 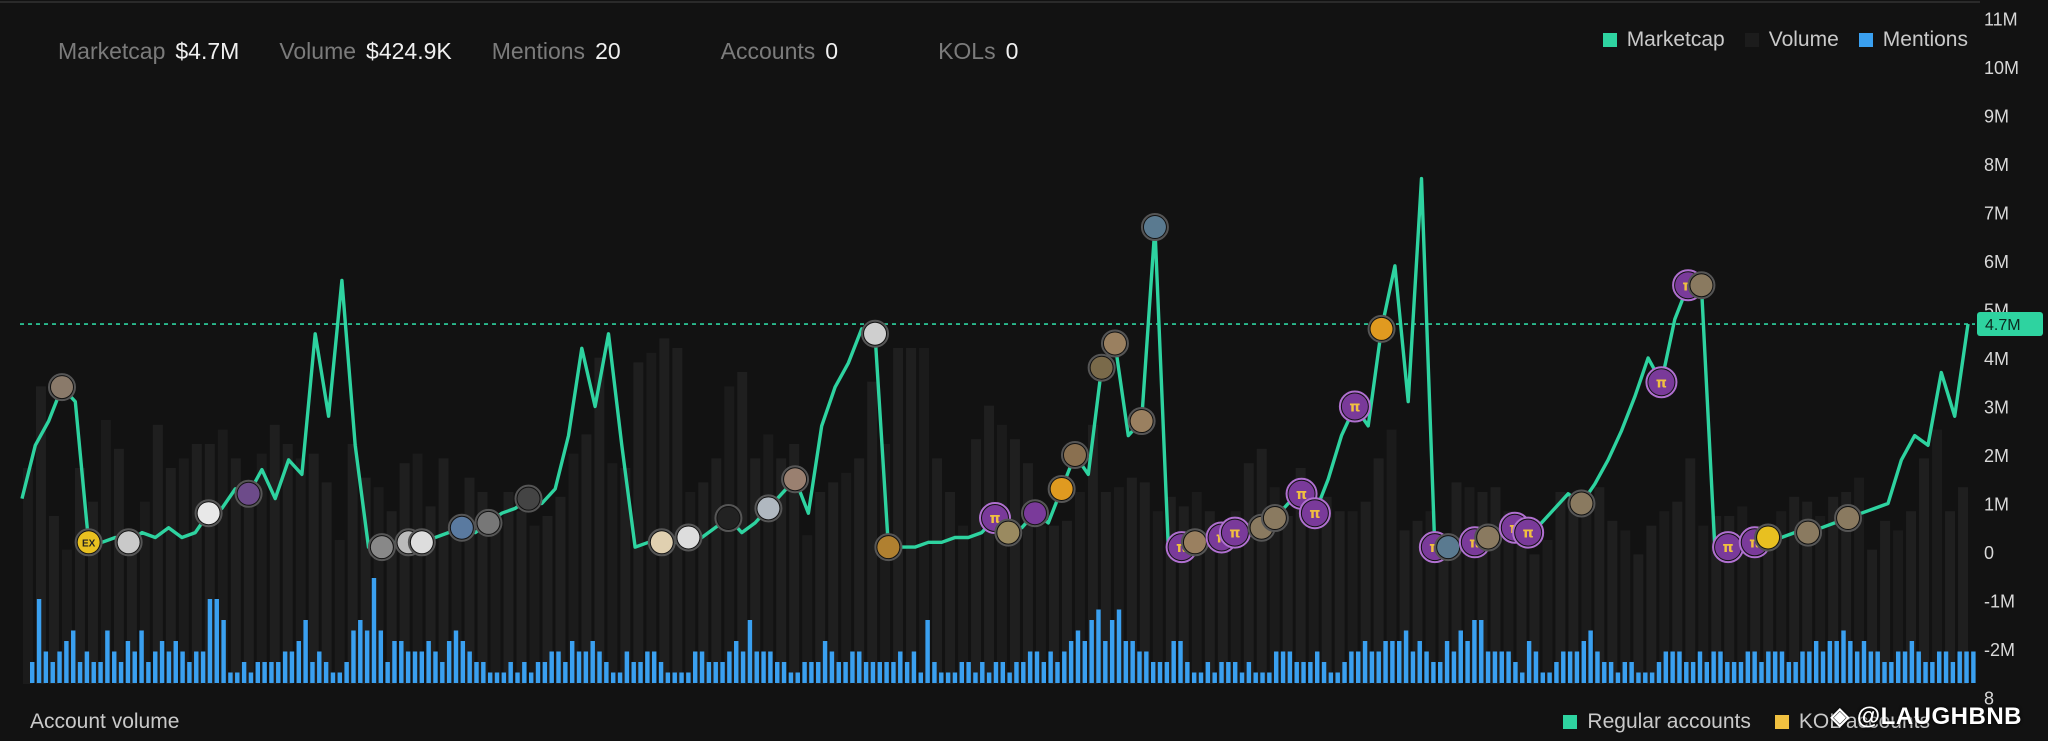 What do you see at coordinates (1663, 40) in the screenshot?
I see `legend-marketcap: Marketcap` at bounding box center [1663, 40].